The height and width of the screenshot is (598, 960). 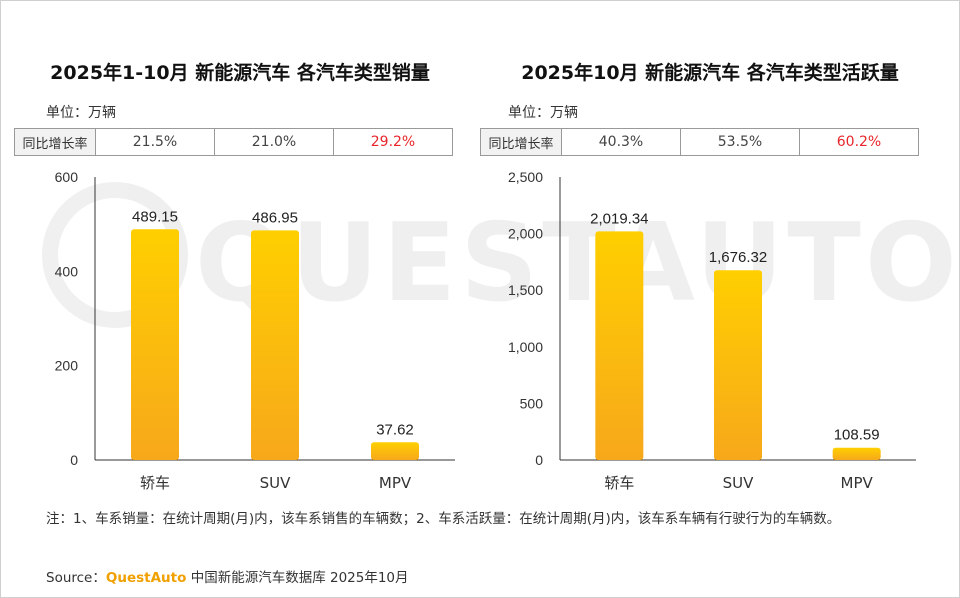 What do you see at coordinates (155, 216) in the screenshot?
I see `bar-value-label: 489.15` at bounding box center [155, 216].